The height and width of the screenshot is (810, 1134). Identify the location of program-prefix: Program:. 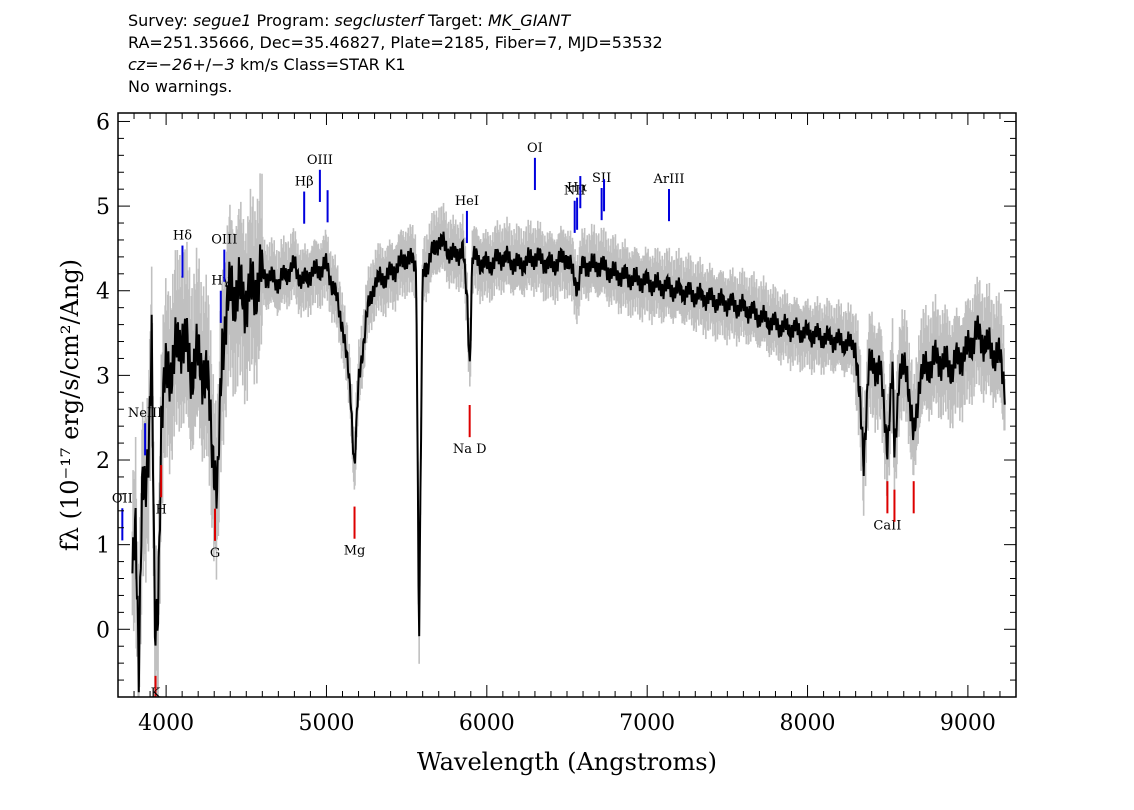
(293, 20).